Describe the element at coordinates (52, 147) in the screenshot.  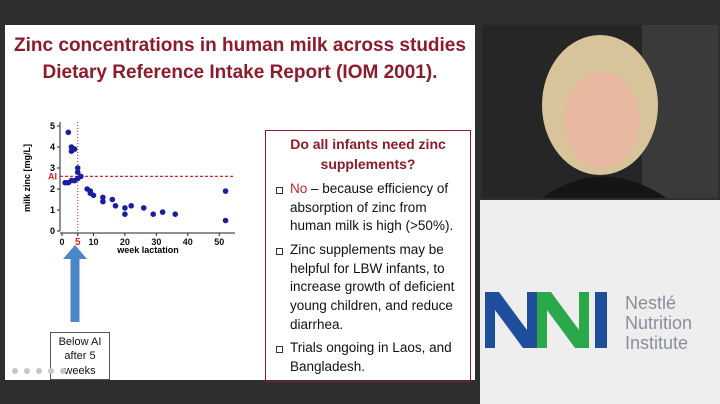
I see `y-tick-label: 4` at that location.